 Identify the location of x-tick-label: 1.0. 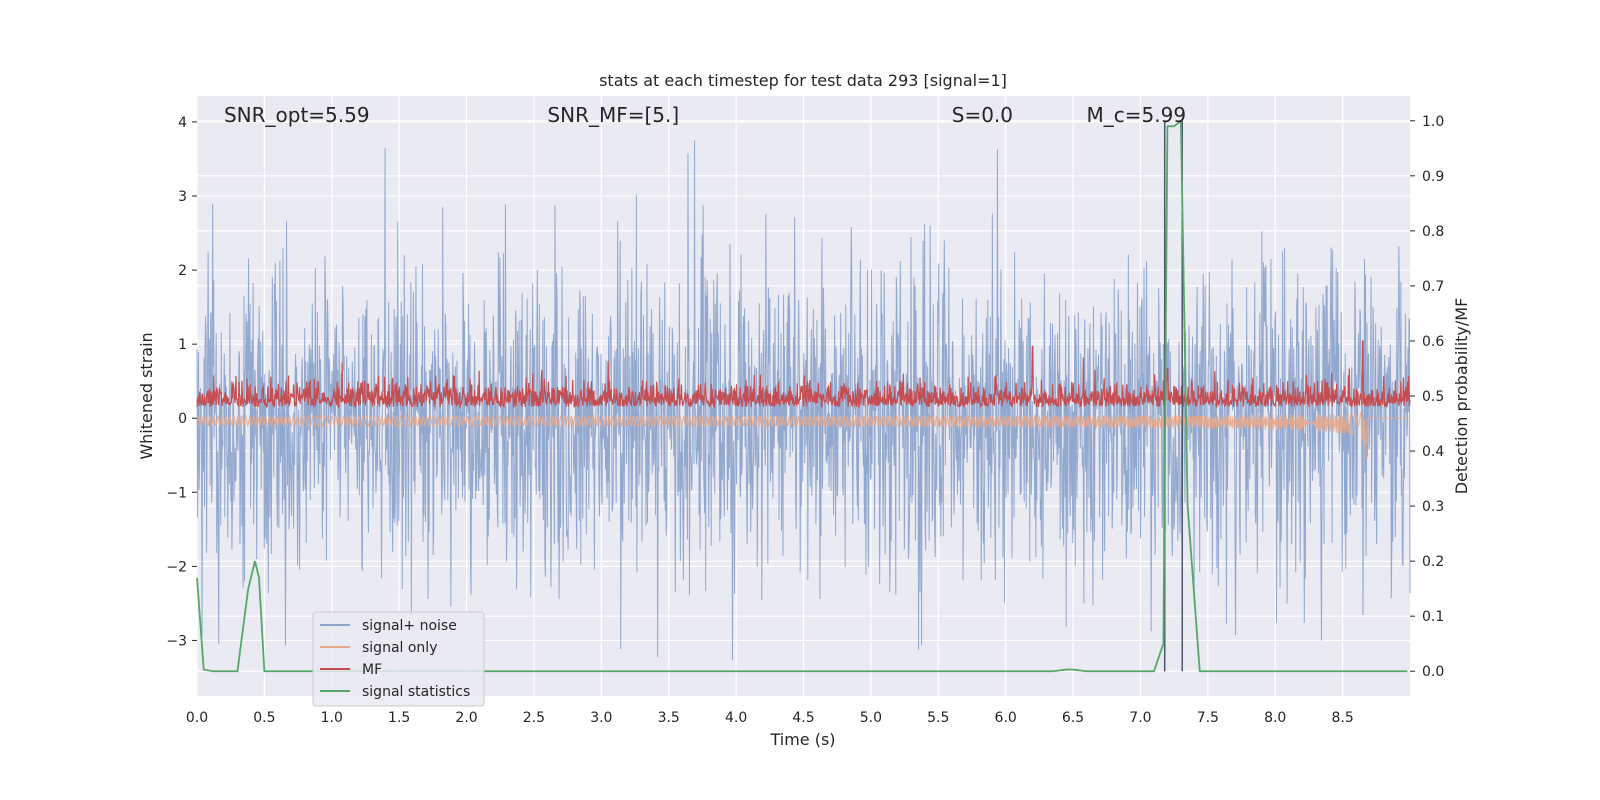
(332, 718).